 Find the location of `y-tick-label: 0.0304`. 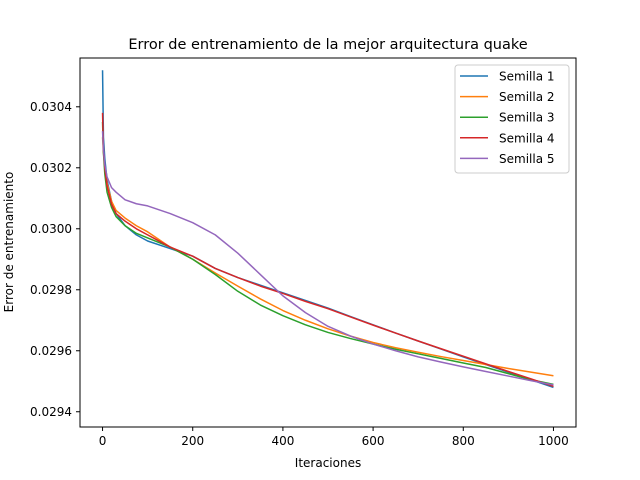

y-tick-label: 0.0304 is located at coordinates (51, 107).